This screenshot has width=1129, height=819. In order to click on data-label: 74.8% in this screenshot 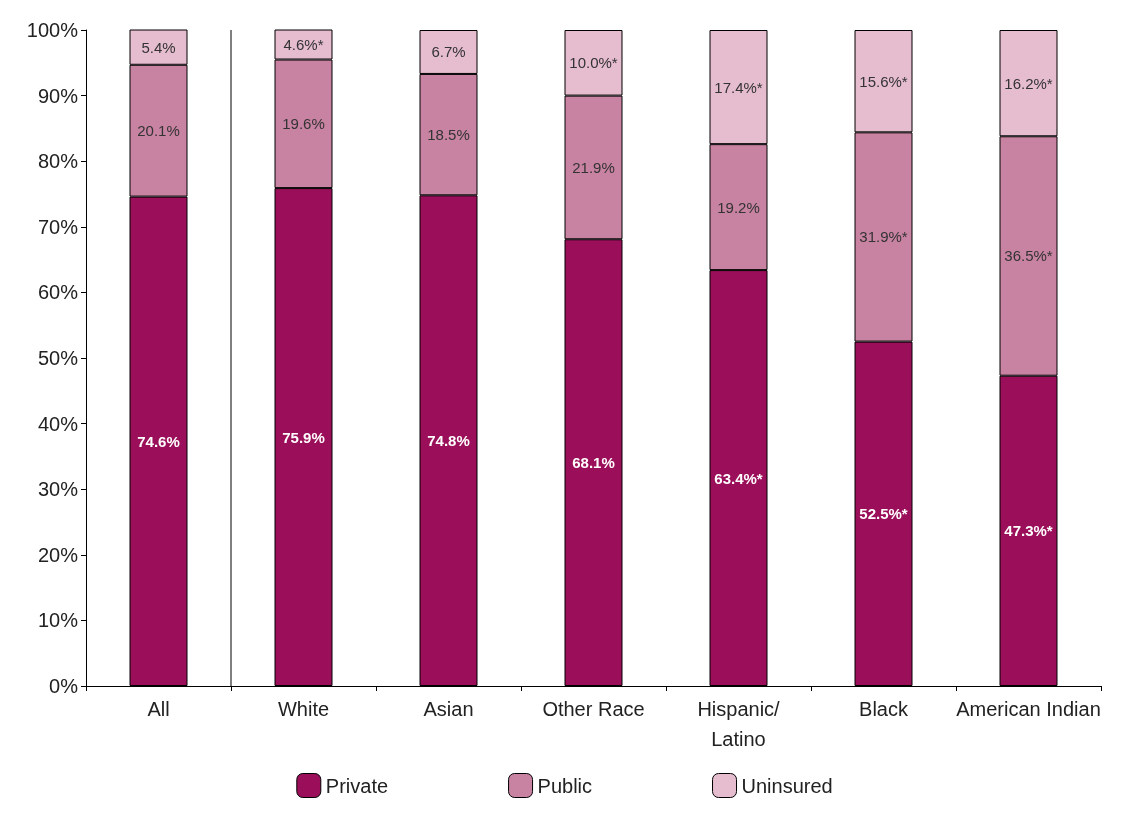, I will do `click(448, 441)`.